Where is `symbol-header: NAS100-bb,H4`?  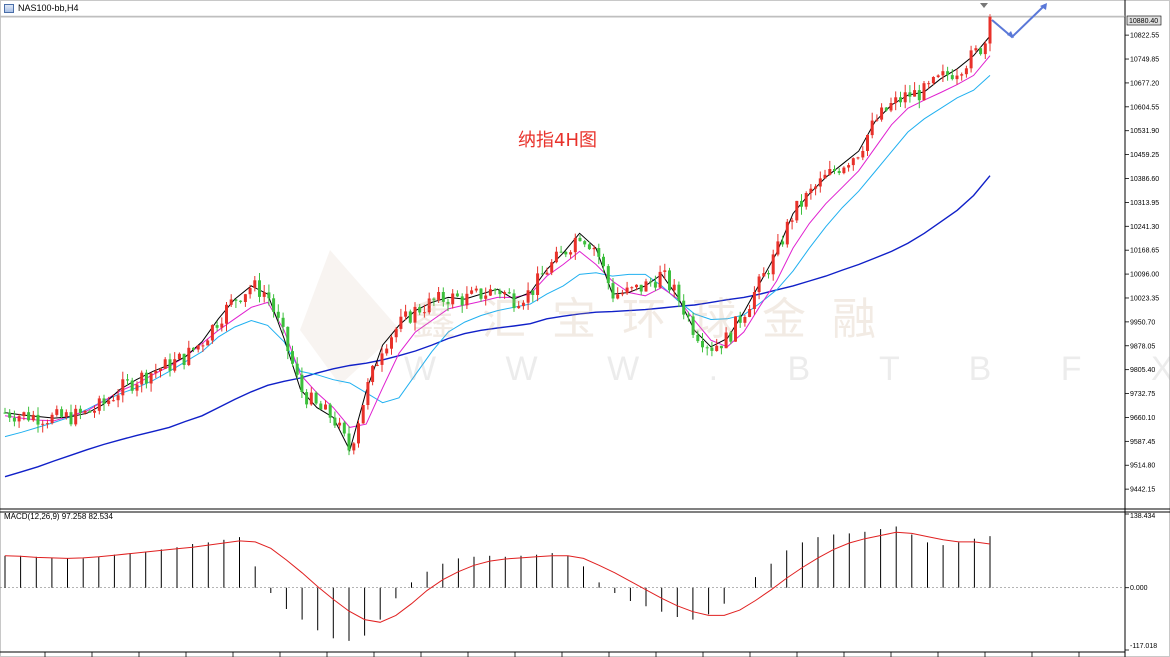
symbol-header: NAS100-bb,H4 is located at coordinates (41, 8).